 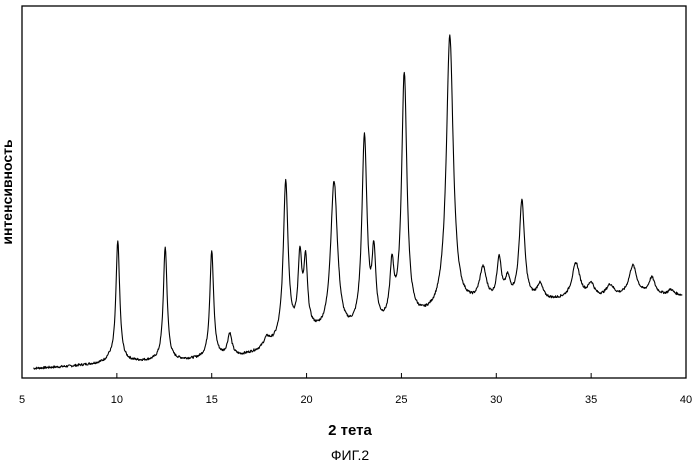 What do you see at coordinates (212, 400) in the screenshot?
I see `x-tick-label: 15` at bounding box center [212, 400].